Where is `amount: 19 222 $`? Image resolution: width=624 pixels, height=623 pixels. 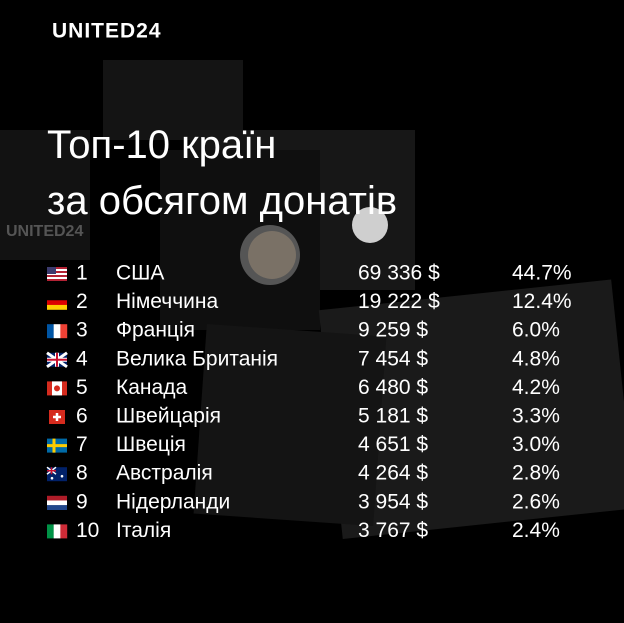
amount: 19 222 $ is located at coordinates (399, 301).